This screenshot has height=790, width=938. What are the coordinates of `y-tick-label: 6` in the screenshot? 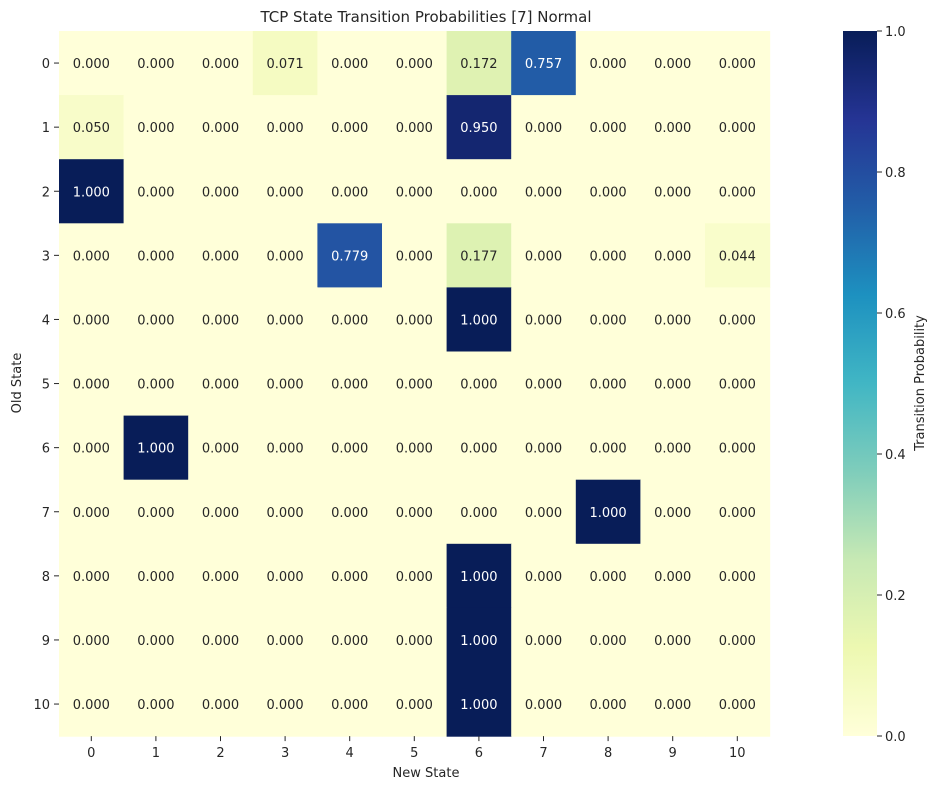 It's located at (46, 449).